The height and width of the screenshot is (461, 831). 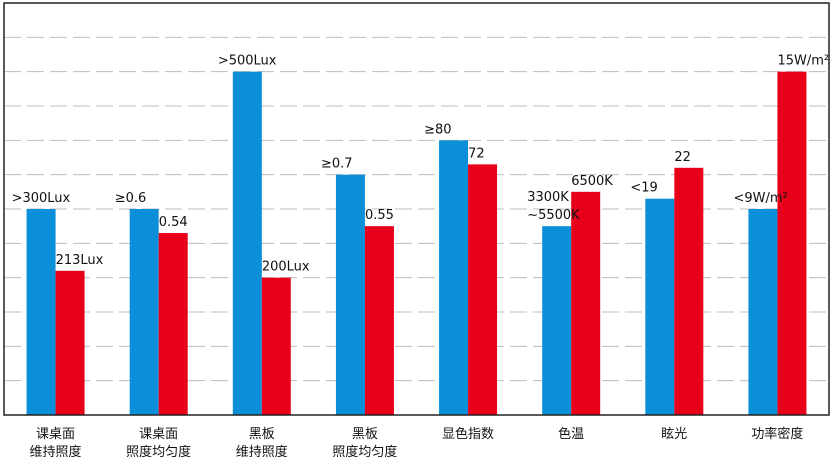 I want to click on data-label: >300Lux, so click(x=41, y=198).